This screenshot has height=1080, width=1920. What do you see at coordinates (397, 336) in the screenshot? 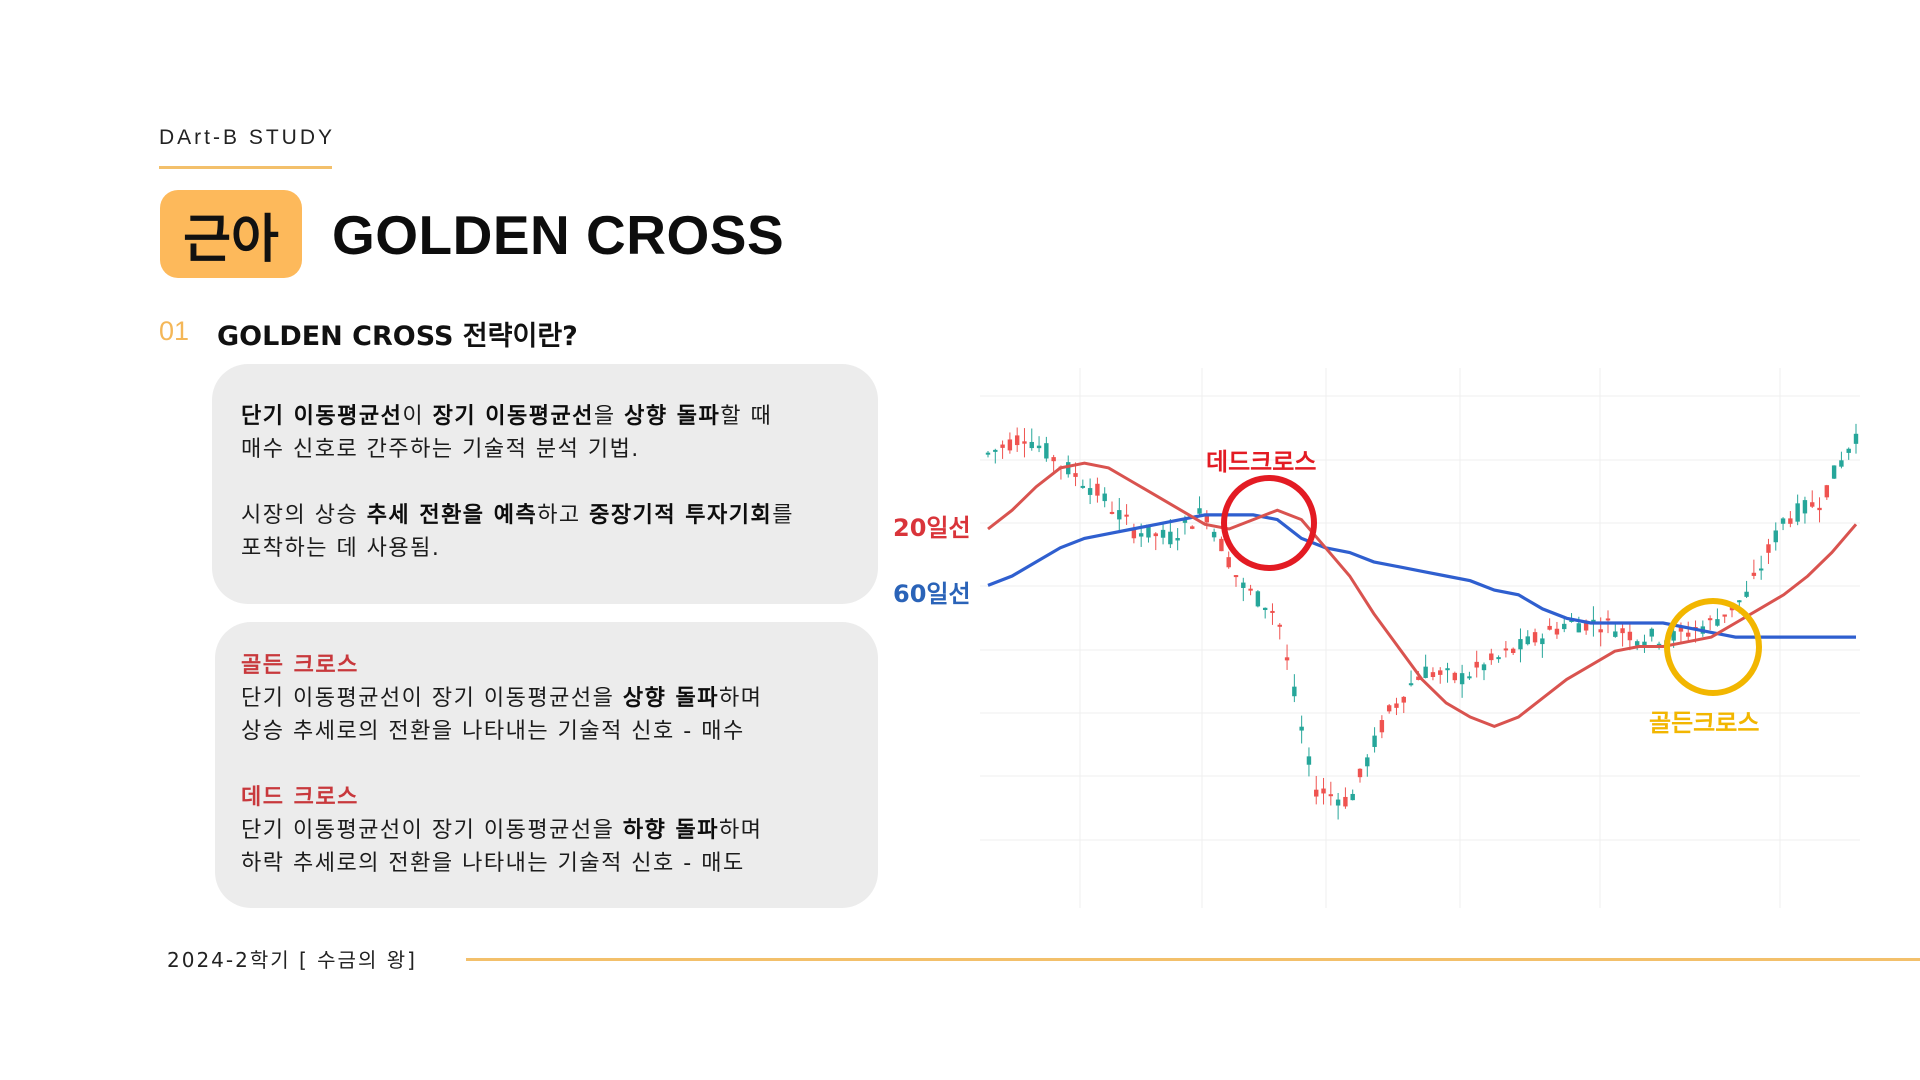
I see `section-title: GOLDEN CROSS 전략이란?` at bounding box center [397, 336].